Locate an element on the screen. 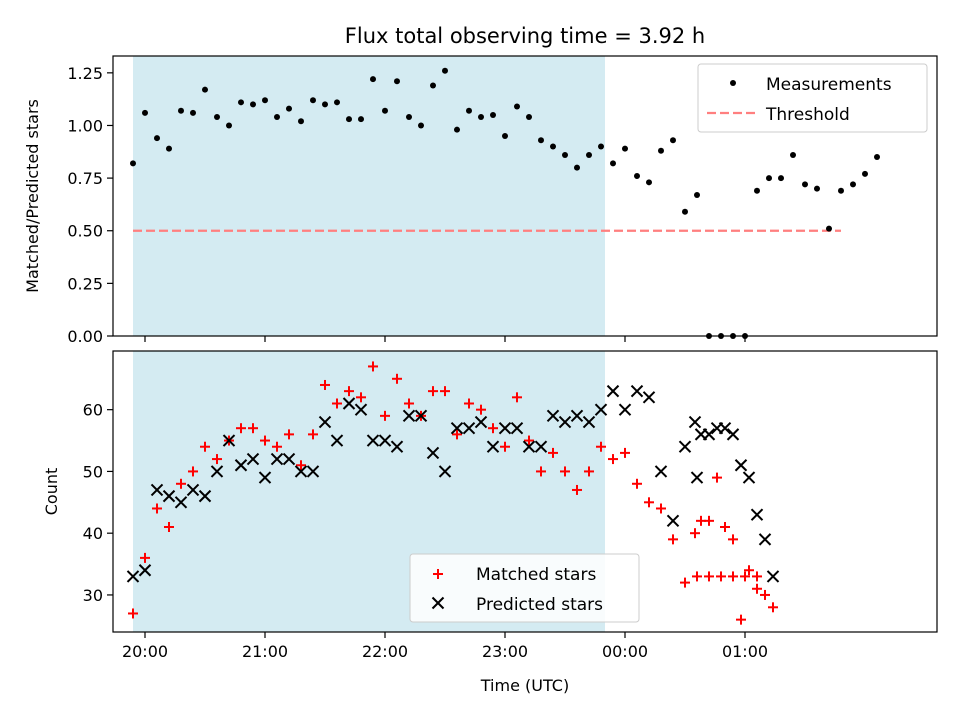 This screenshot has width=960, height=720. top-x-ticks is located at coordinates (445, 339).